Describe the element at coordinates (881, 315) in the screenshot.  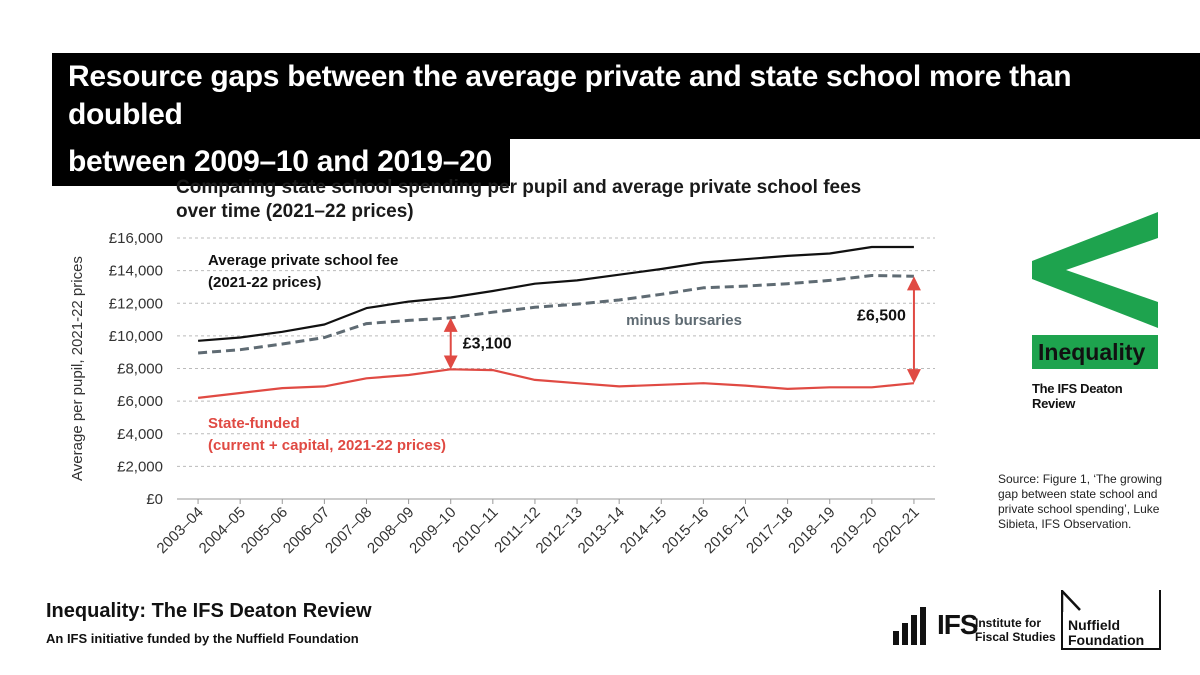
I see `gap-label-1: £6,500` at that location.